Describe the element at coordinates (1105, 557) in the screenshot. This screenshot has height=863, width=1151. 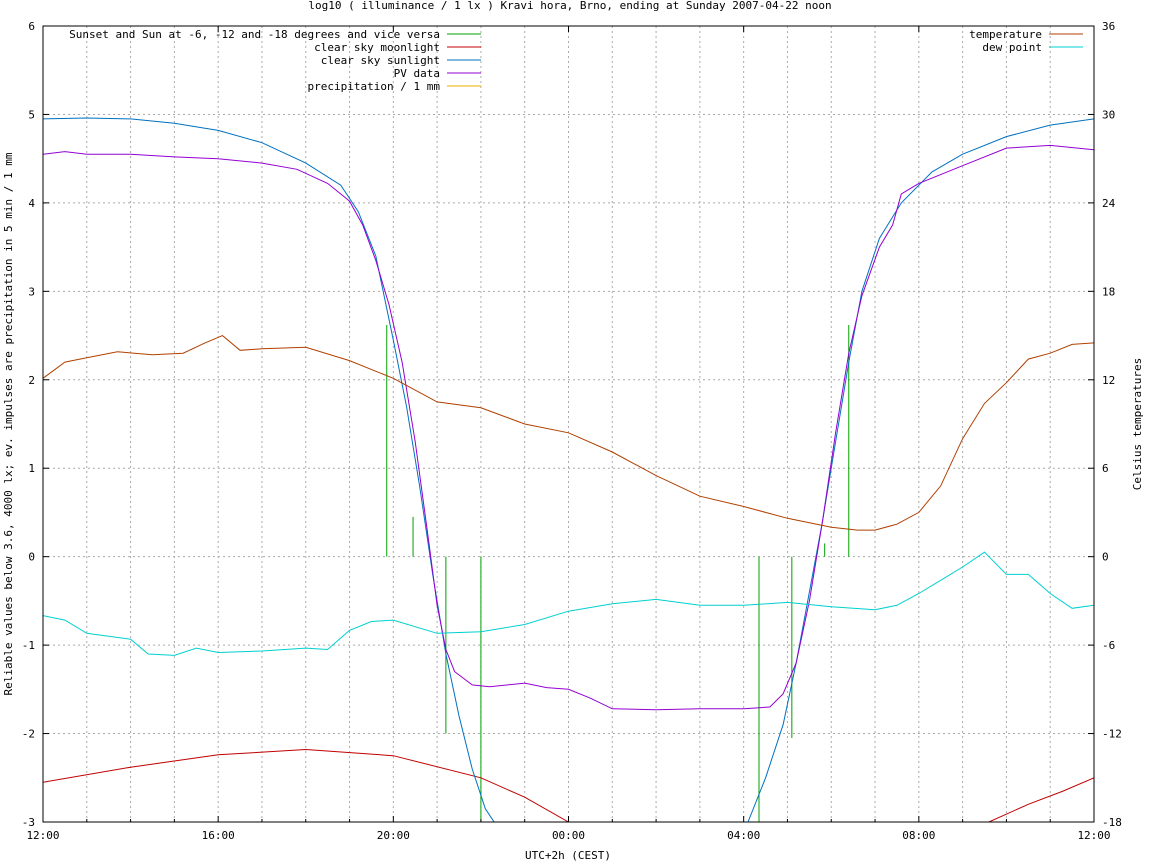
I see `y2-tick-label: 0` at that location.